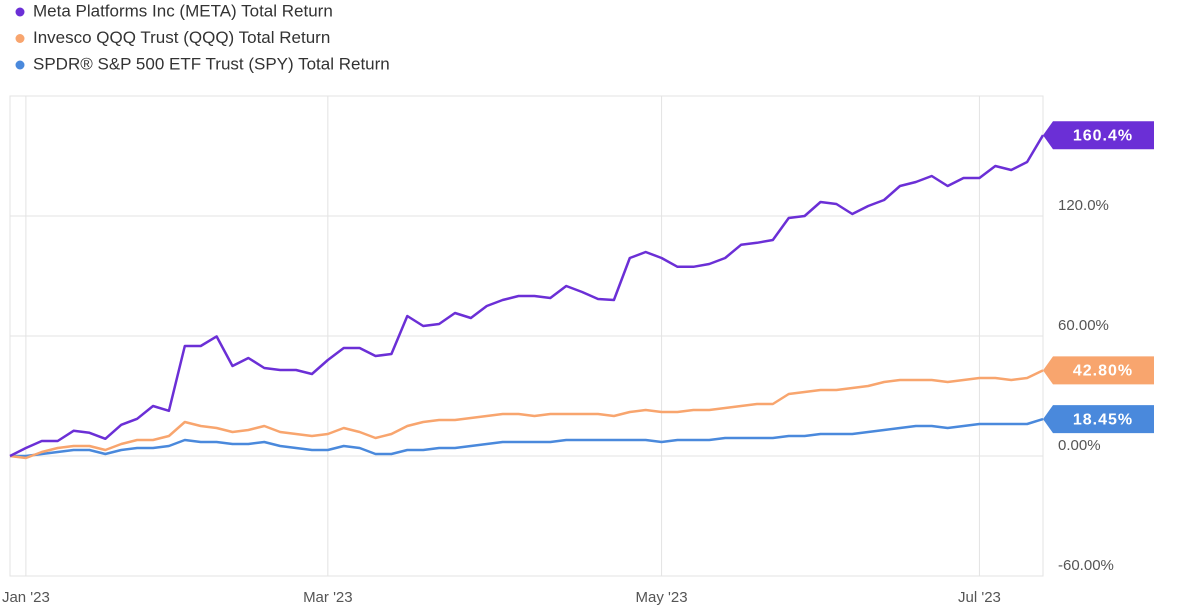 Image resolution: width=1182 pixels, height=616 pixels. What do you see at coordinates (1083, 325) in the screenshot?
I see `y-tick-label: 60.00%` at bounding box center [1083, 325].